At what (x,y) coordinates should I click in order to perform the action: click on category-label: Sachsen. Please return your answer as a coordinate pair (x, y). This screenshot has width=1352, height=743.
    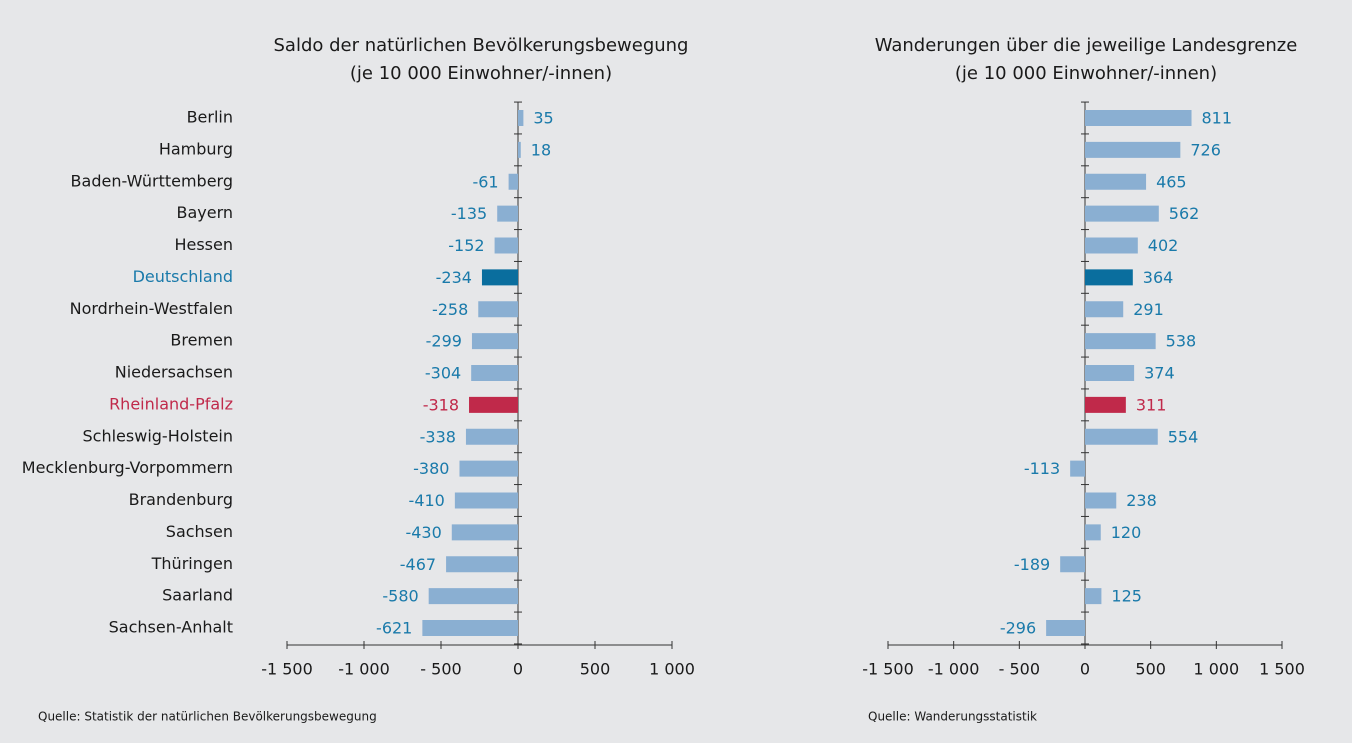
    Looking at the image, I should click on (199, 531).